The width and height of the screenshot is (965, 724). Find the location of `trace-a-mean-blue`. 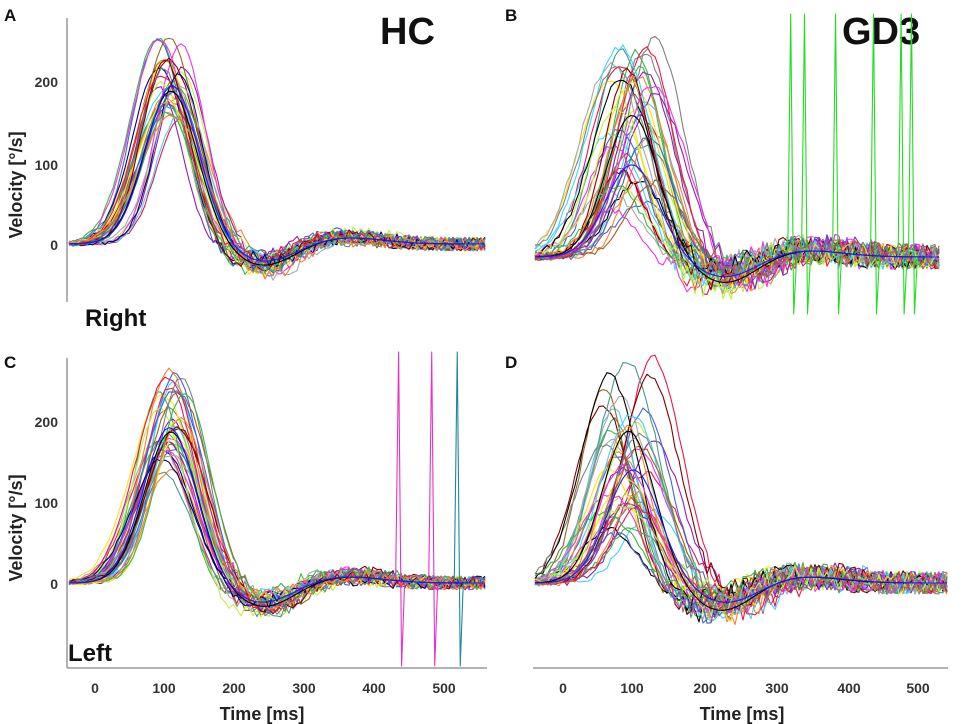

trace-a-mean-blue is located at coordinates (277, 173).